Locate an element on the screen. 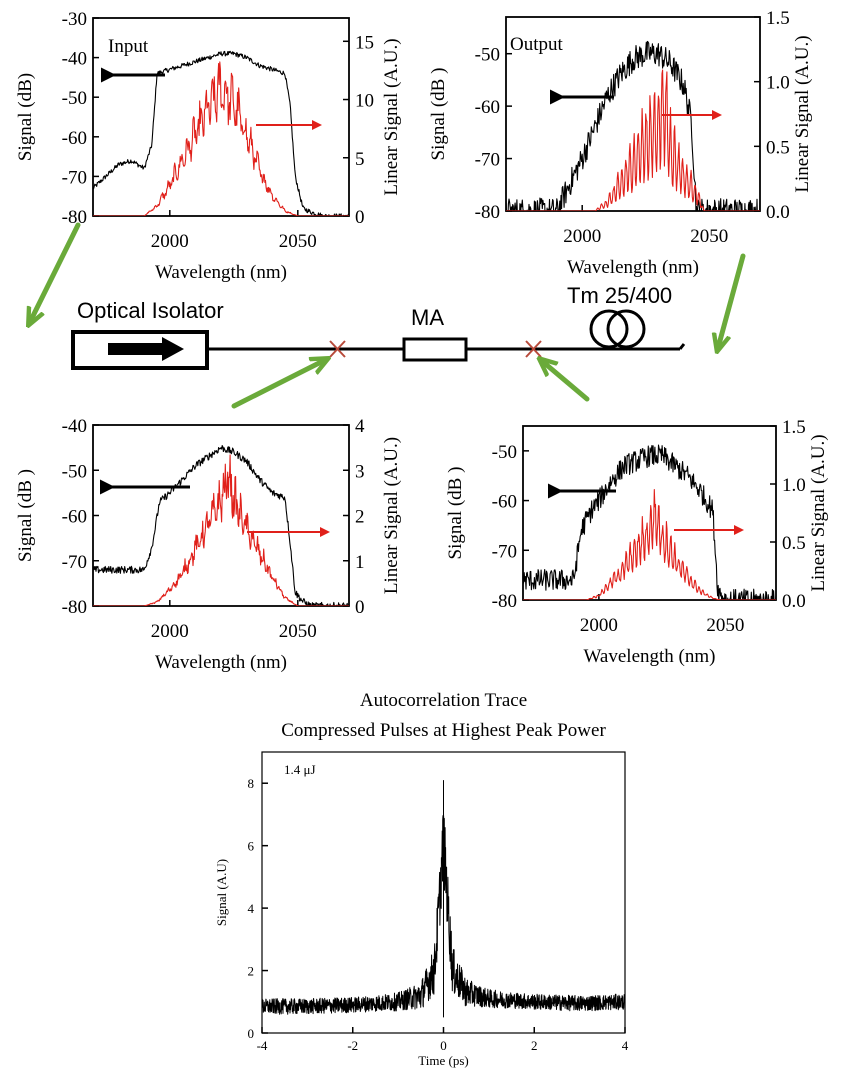  isolator-arrow-icon is located at coordinates (146, 349).